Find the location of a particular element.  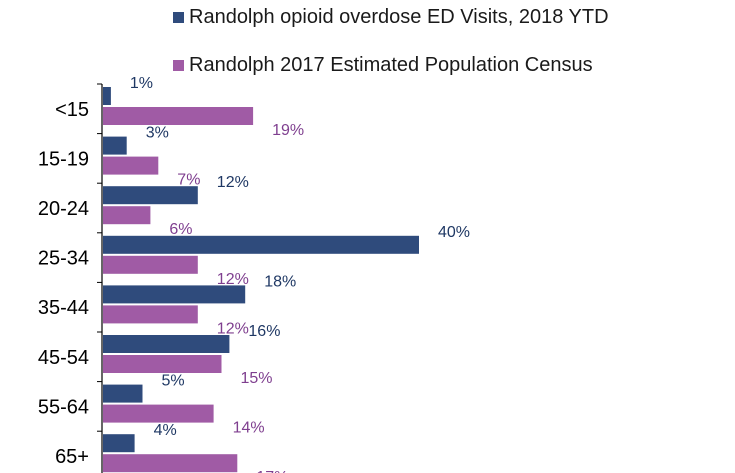

category-label: 55-64 is located at coordinates (63, 407).